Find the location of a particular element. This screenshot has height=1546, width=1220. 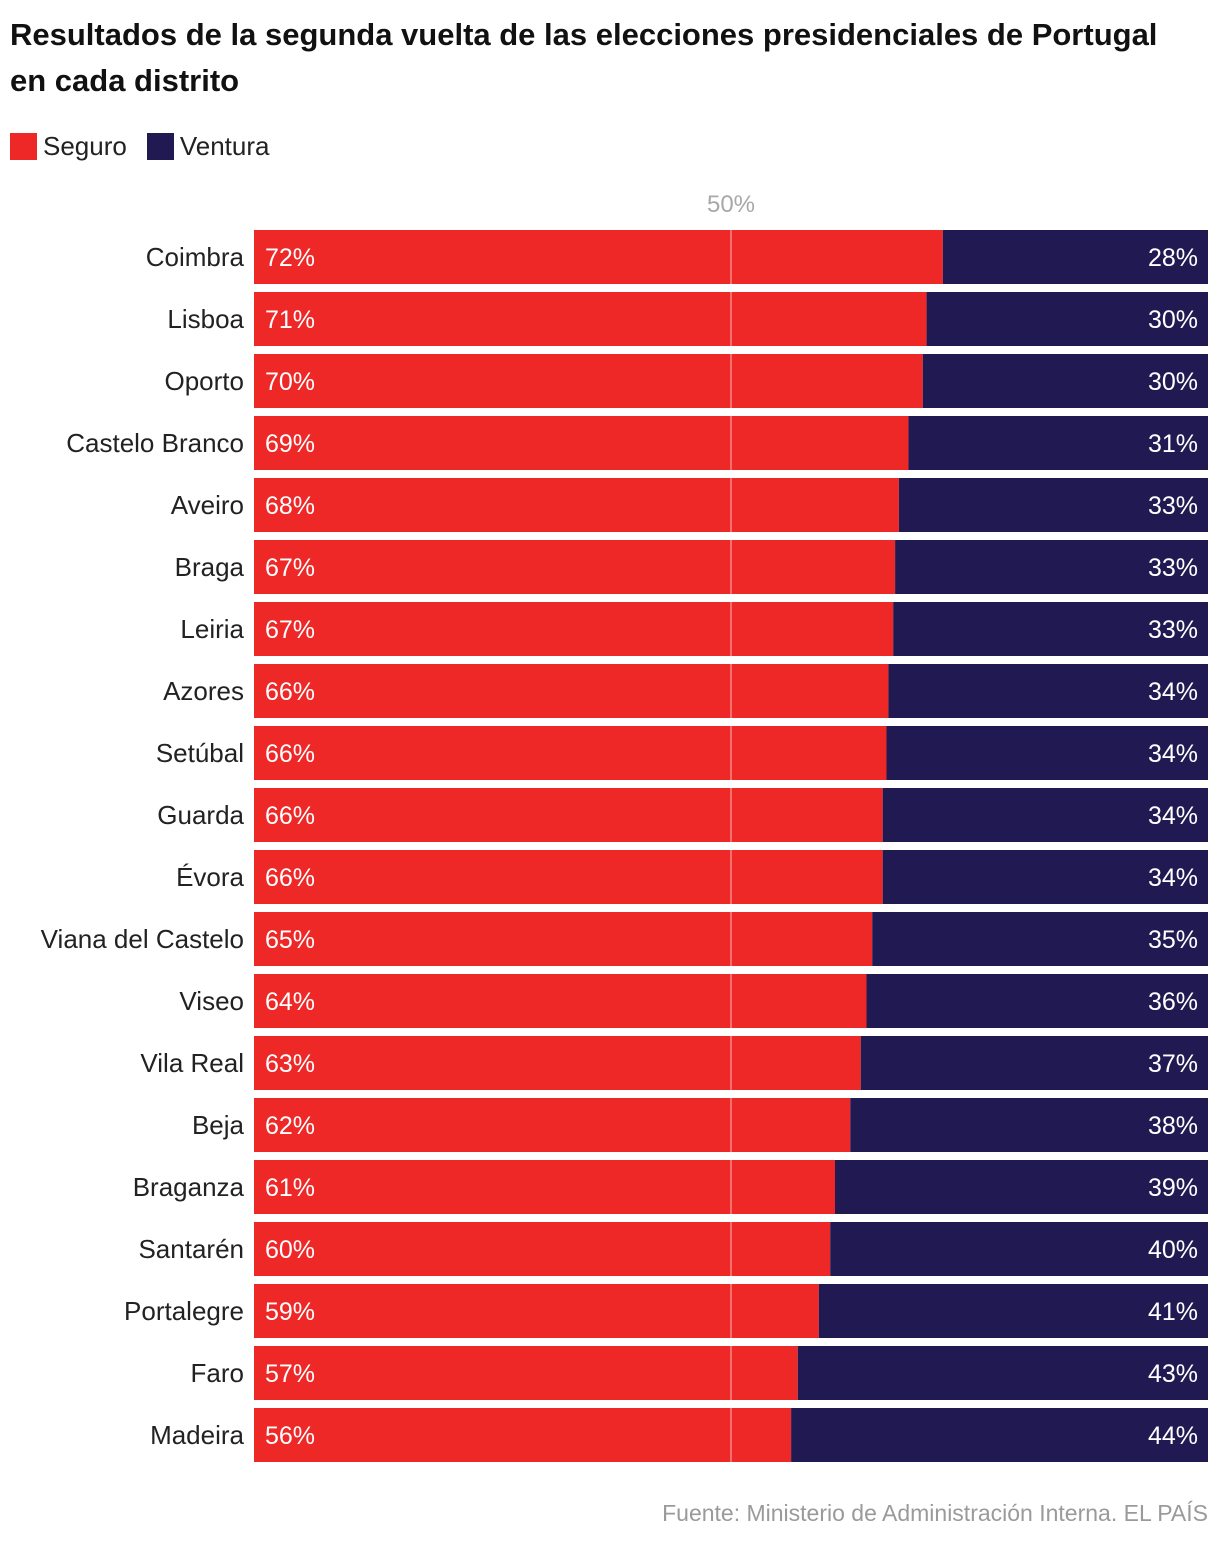

legend-item-seguro: Seguro is located at coordinates (68, 146).